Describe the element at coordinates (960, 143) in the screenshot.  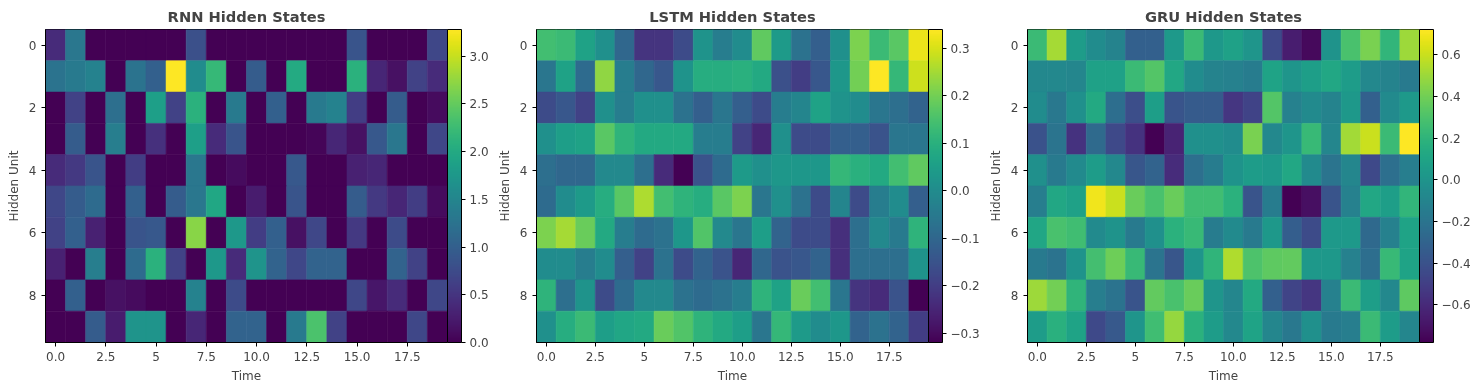
I see `color-bar-label: 0.1` at that location.